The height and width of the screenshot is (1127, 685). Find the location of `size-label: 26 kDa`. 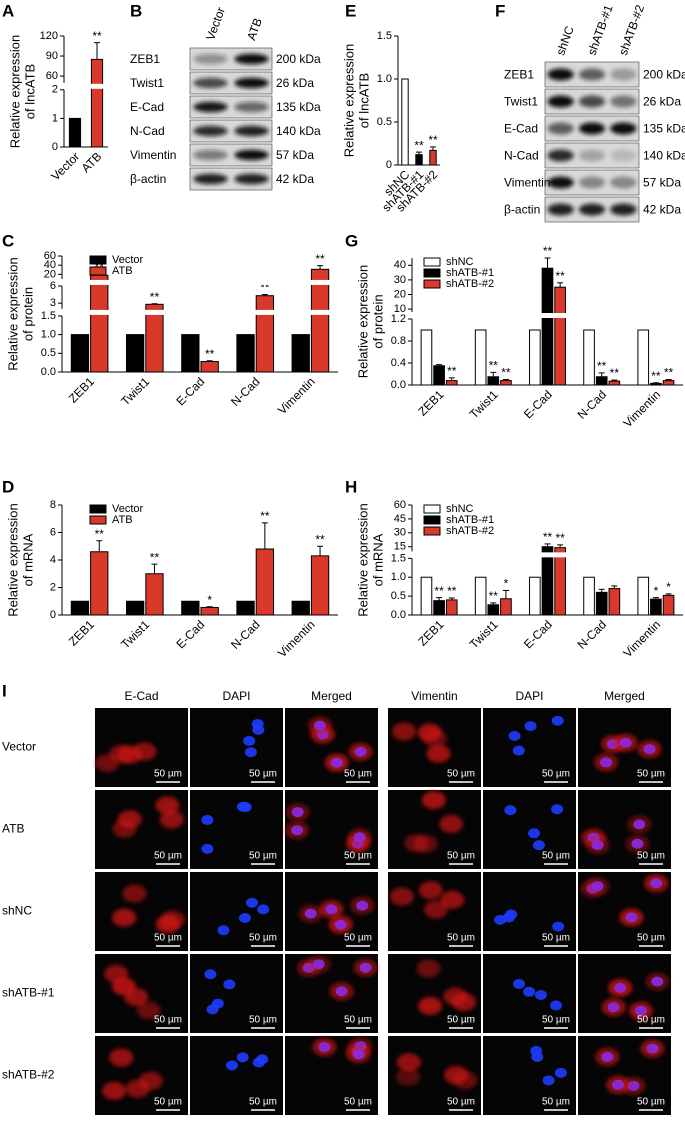

size-label: 26 kDa is located at coordinates (662, 102).